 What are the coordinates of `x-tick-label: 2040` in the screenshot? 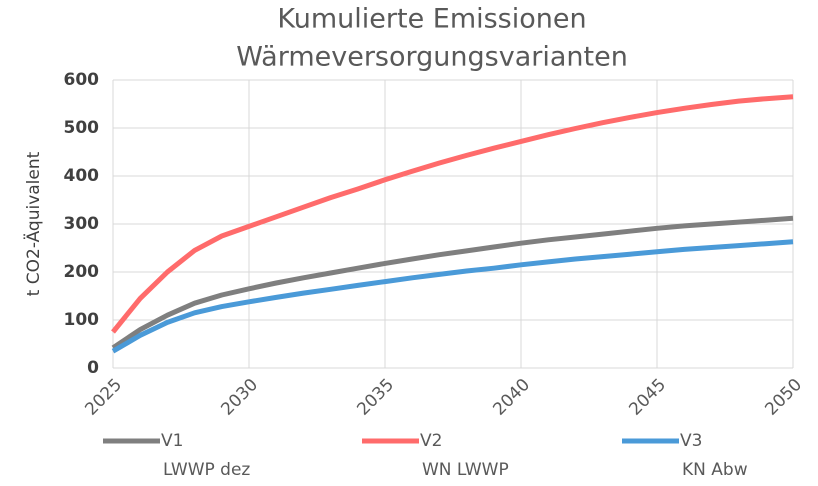 It's located at (511, 397).